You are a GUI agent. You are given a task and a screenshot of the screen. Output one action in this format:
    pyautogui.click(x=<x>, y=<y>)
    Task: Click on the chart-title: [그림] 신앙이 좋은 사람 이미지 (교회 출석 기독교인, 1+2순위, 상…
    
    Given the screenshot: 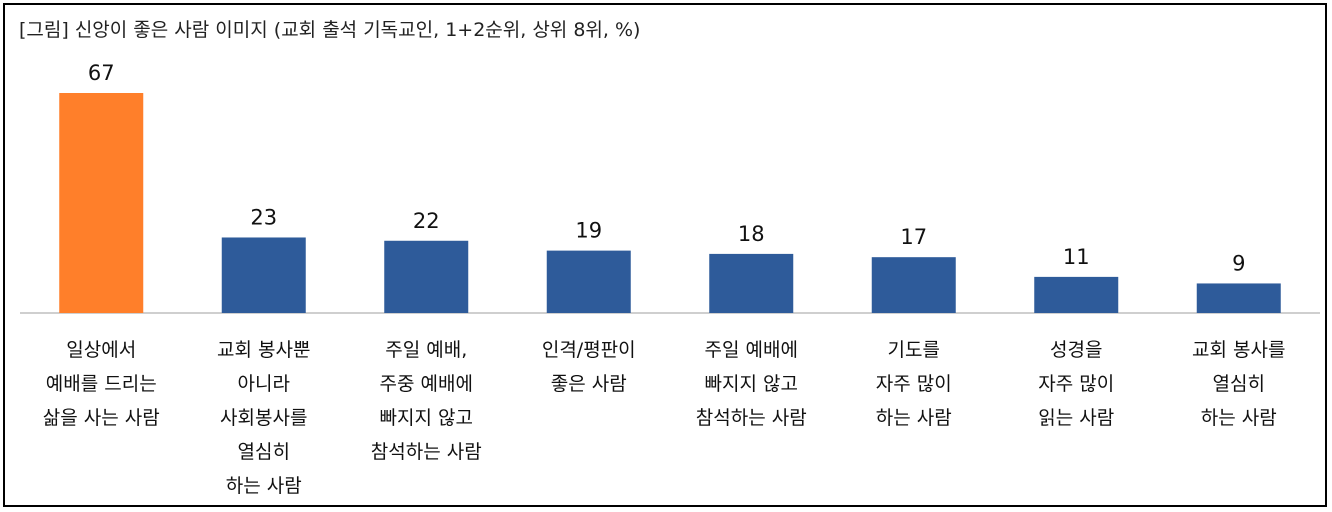 What is the action you would take?
    pyautogui.click(x=330, y=30)
    